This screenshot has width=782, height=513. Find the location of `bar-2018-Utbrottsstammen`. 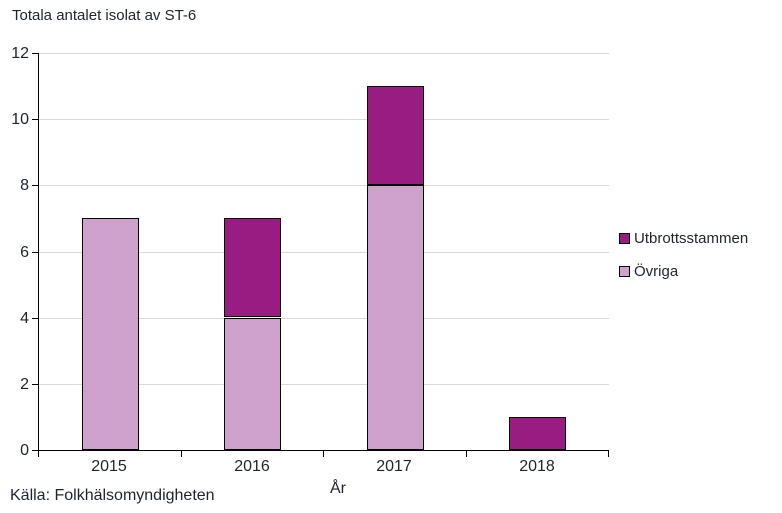

bar-2018-Utbrottsstammen is located at coordinates (537, 433).